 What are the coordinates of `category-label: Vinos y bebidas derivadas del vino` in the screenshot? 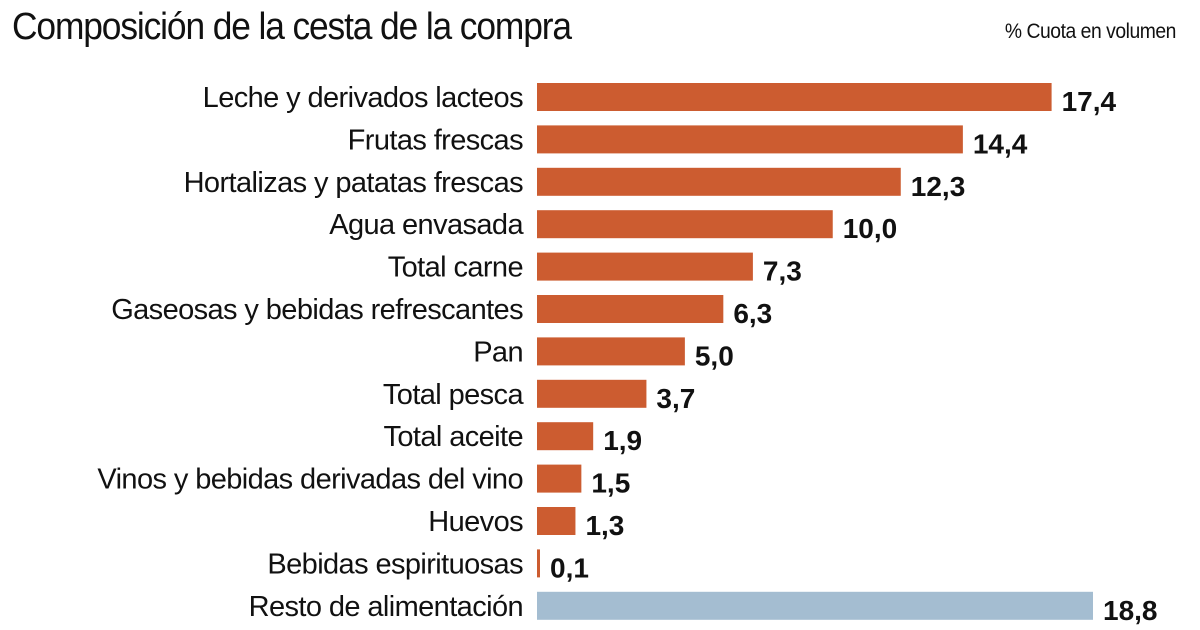 It's located at (310, 480).